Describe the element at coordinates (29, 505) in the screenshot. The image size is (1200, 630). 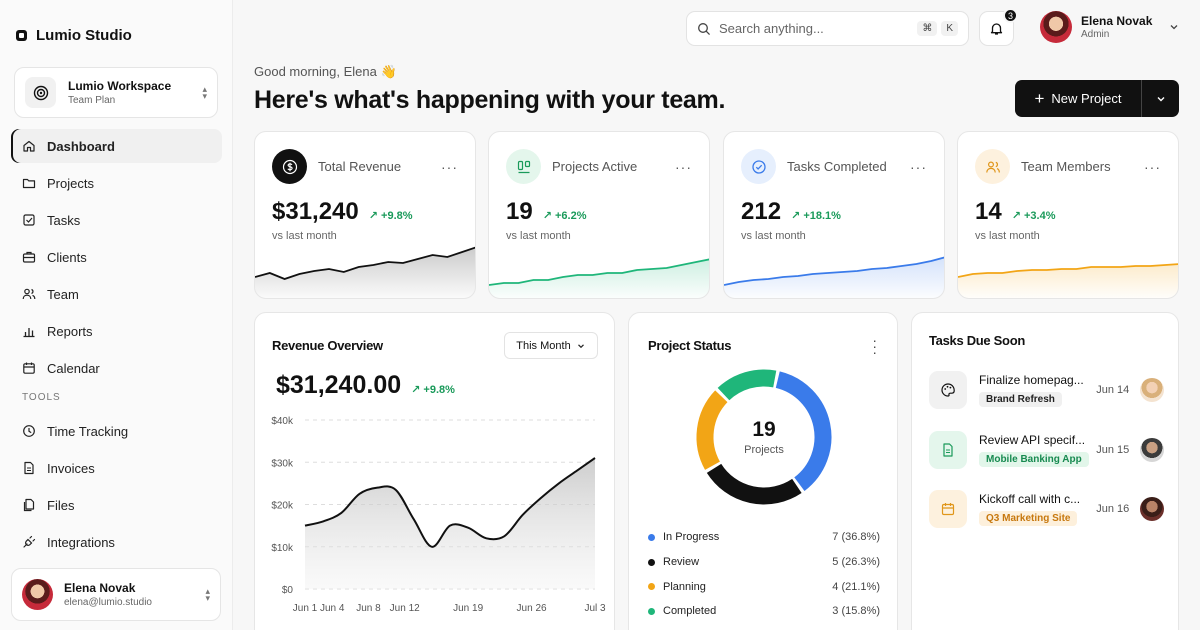
I see `files-icon` at that location.